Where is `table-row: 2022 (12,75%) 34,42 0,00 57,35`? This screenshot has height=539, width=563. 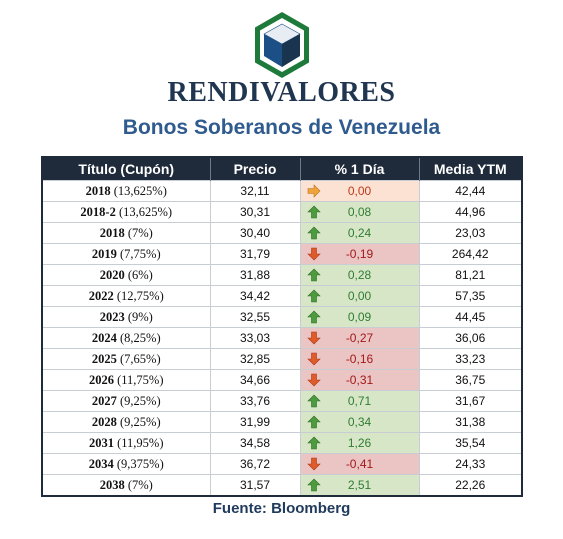 table-row: 2022 (12,75%) 34,42 0,00 57,35 is located at coordinates (282, 296).